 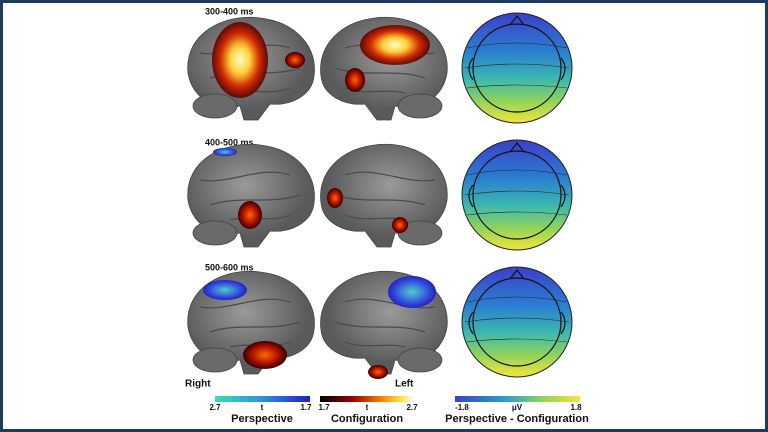 I want to click on colorbar-min: 2.7, so click(x=215, y=407).